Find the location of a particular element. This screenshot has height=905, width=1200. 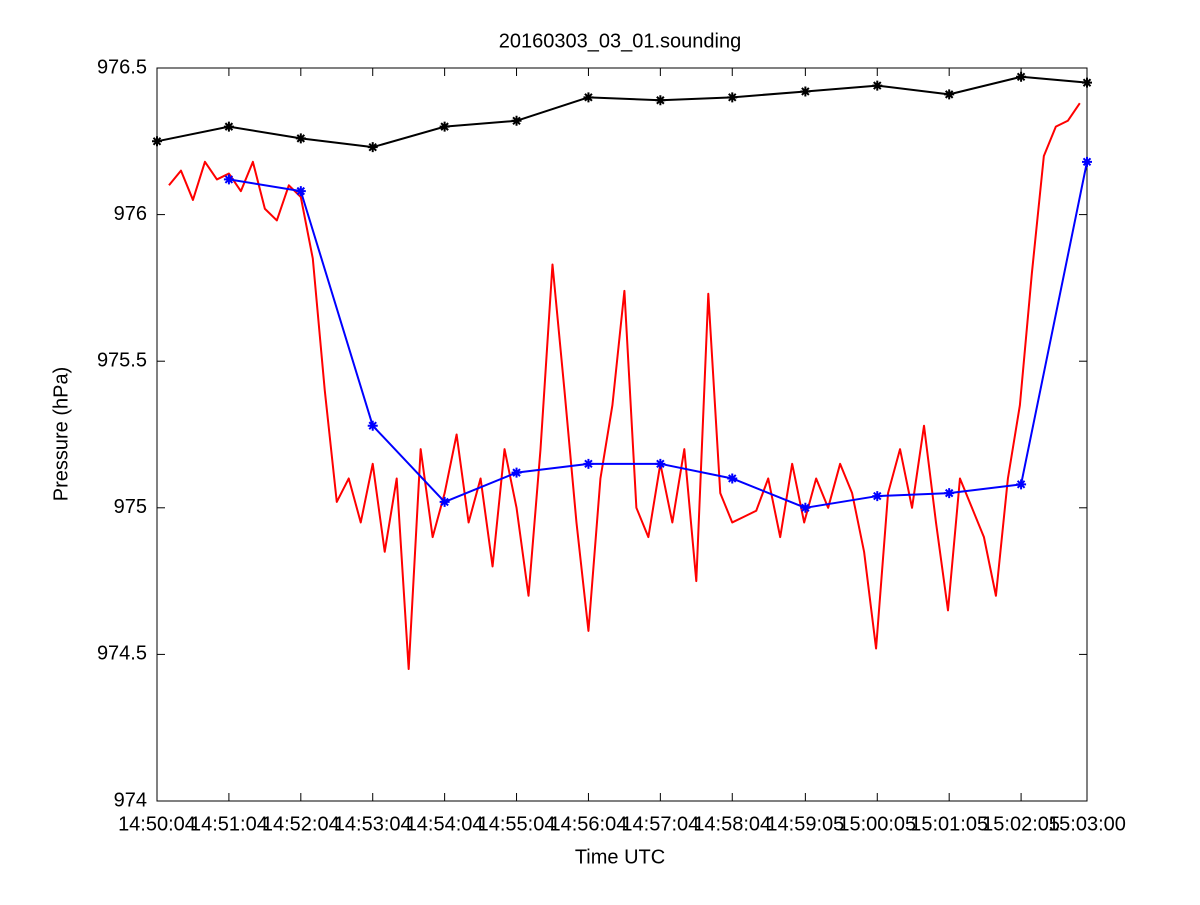

x-axis-label: Time UTC is located at coordinates (620, 857).